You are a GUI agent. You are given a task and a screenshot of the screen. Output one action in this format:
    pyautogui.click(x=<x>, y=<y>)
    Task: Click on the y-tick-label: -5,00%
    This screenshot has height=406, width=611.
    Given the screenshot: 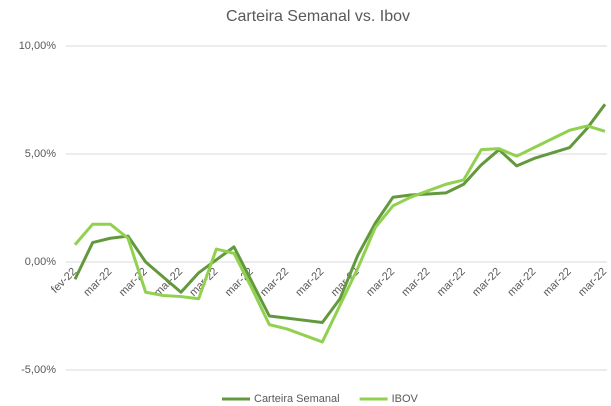 What is the action you would take?
    pyautogui.click(x=38, y=370)
    